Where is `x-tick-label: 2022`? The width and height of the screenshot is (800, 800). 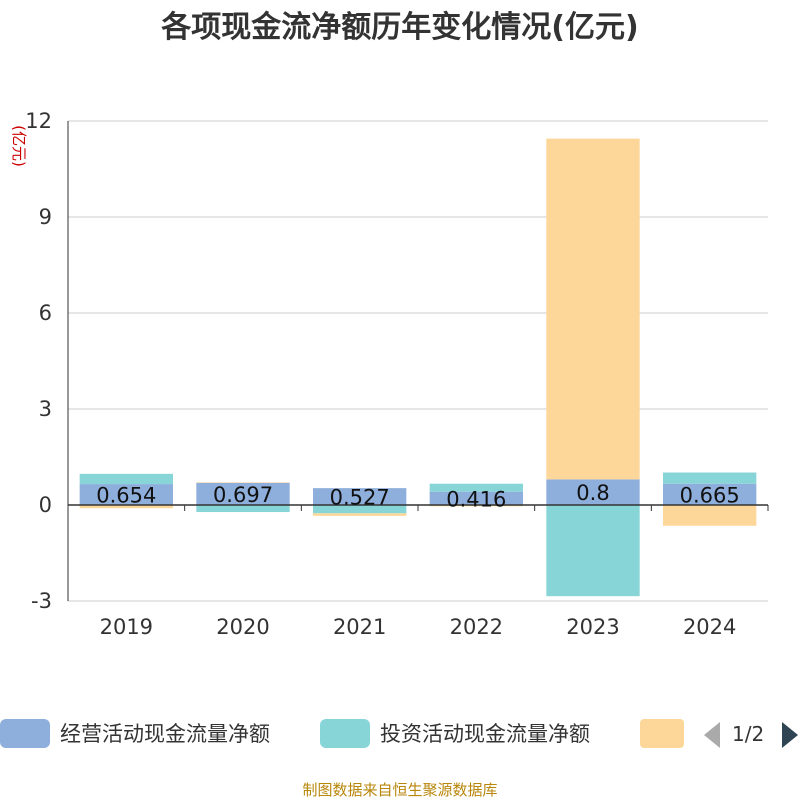
x-tick-label: 2022 is located at coordinates (476, 627).